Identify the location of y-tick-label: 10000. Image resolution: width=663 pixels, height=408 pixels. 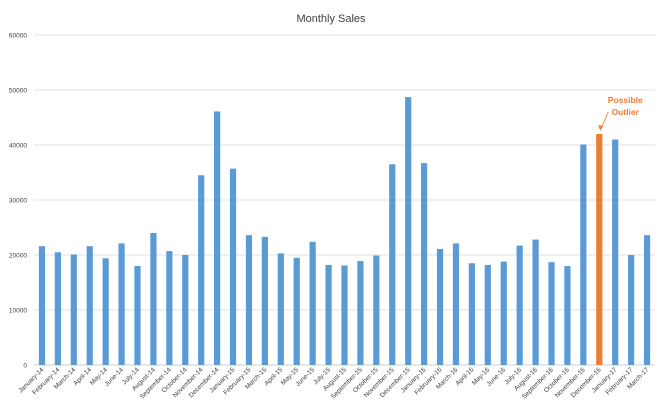
(18, 310).